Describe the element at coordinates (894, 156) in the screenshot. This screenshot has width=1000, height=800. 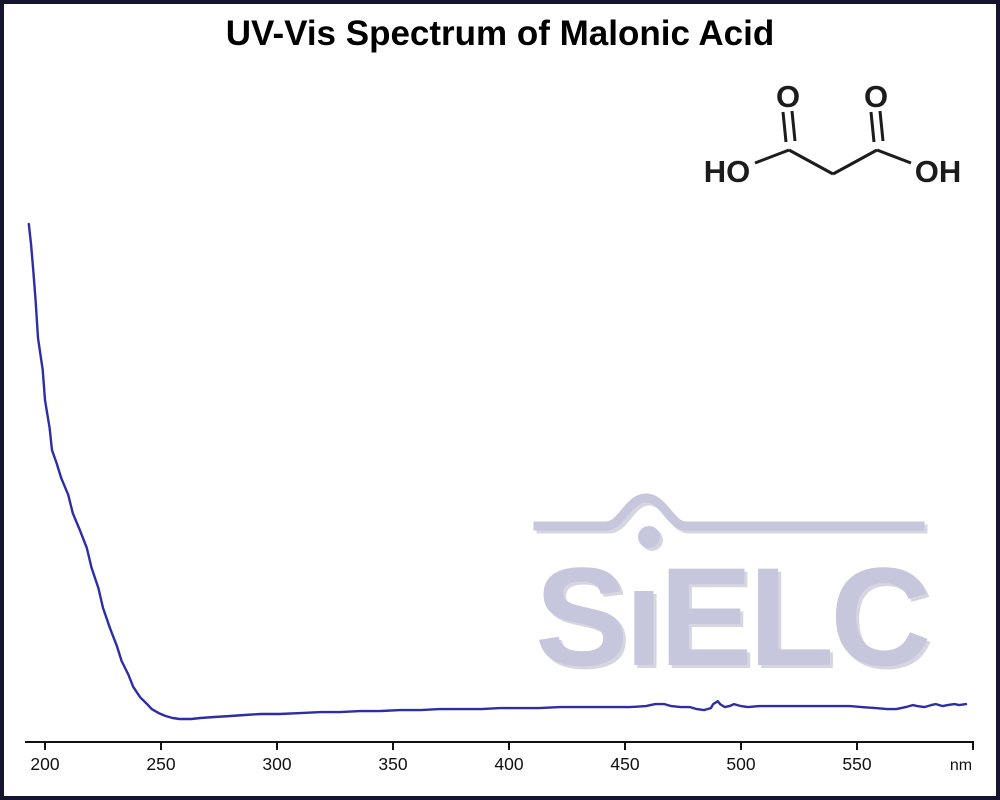
I see `bond-c3-oh` at that location.